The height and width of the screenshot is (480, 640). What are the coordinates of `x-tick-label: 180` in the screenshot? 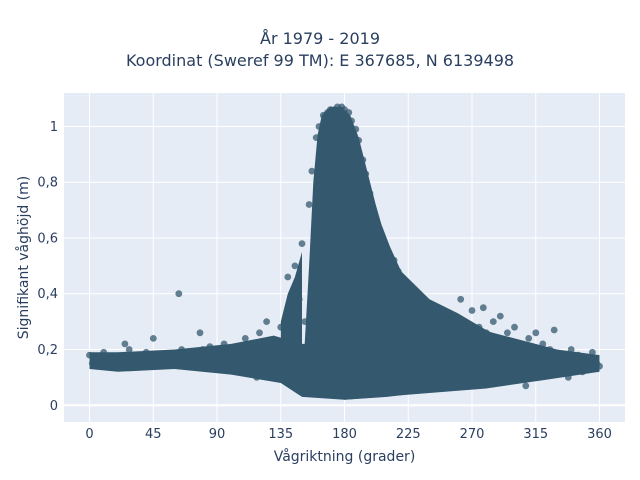 It's located at (344, 434).